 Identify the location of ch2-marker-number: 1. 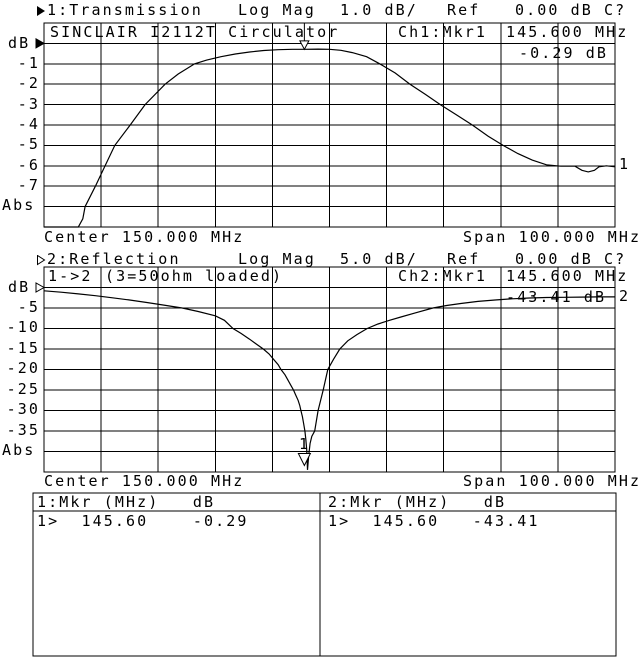
(305, 444).